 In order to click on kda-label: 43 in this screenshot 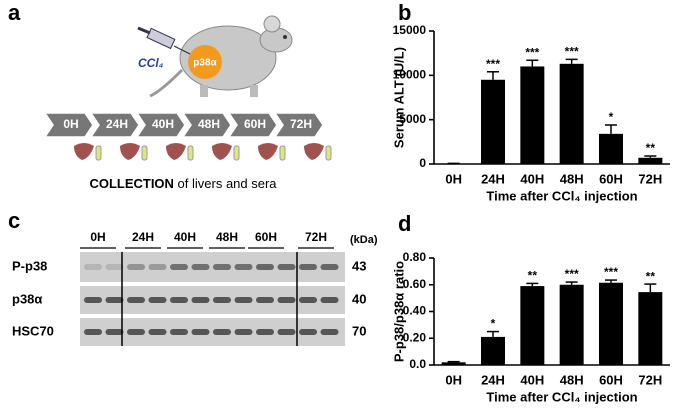, I will do `click(359, 265)`.